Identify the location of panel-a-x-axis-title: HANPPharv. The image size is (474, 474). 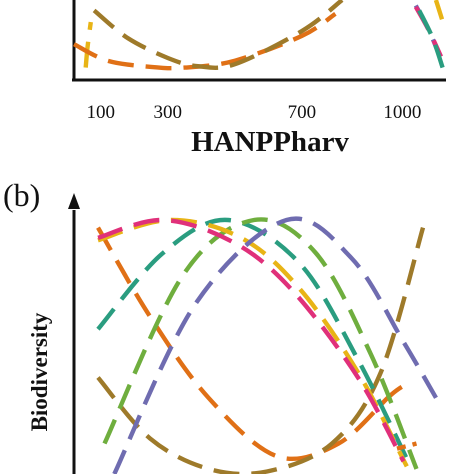
(270, 142).